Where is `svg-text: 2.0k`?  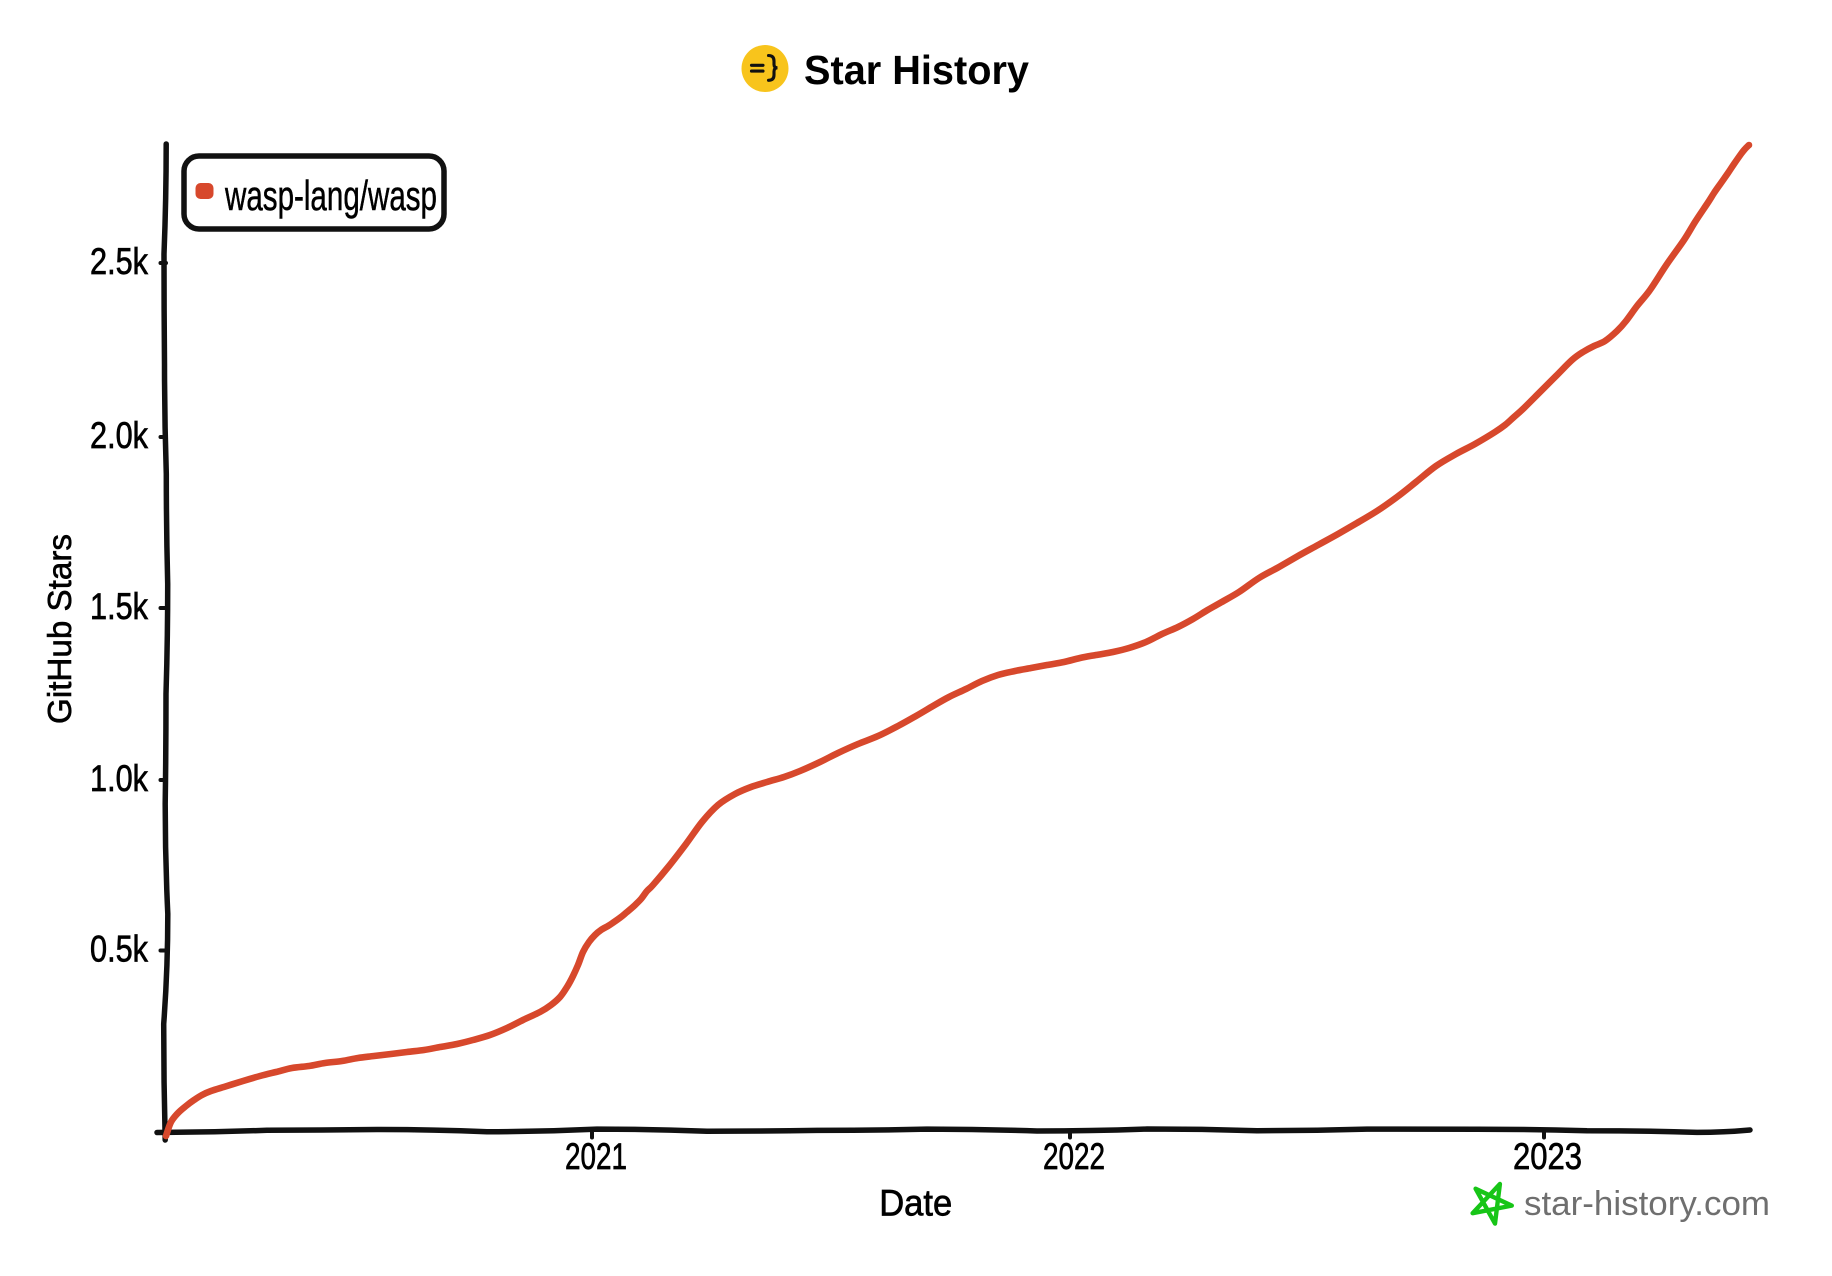
svg-text: 2.0k is located at coordinates (119, 435).